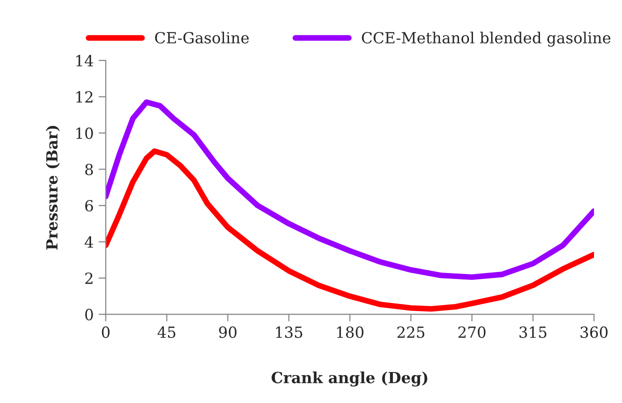 This screenshot has height=403, width=622. What do you see at coordinates (594, 332) in the screenshot?
I see `x-tick-label: 360` at bounding box center [594, 332].